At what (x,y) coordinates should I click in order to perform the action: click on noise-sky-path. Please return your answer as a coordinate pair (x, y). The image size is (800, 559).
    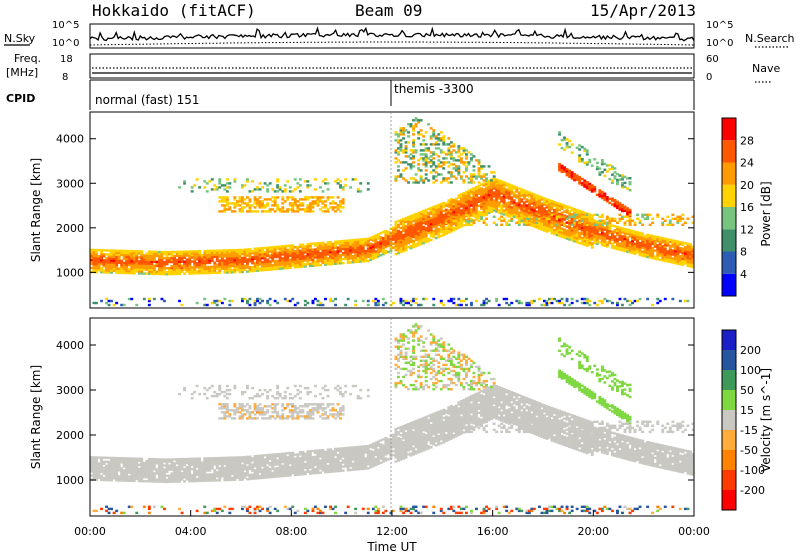
    Looking at the image, I should click on (392, 34).